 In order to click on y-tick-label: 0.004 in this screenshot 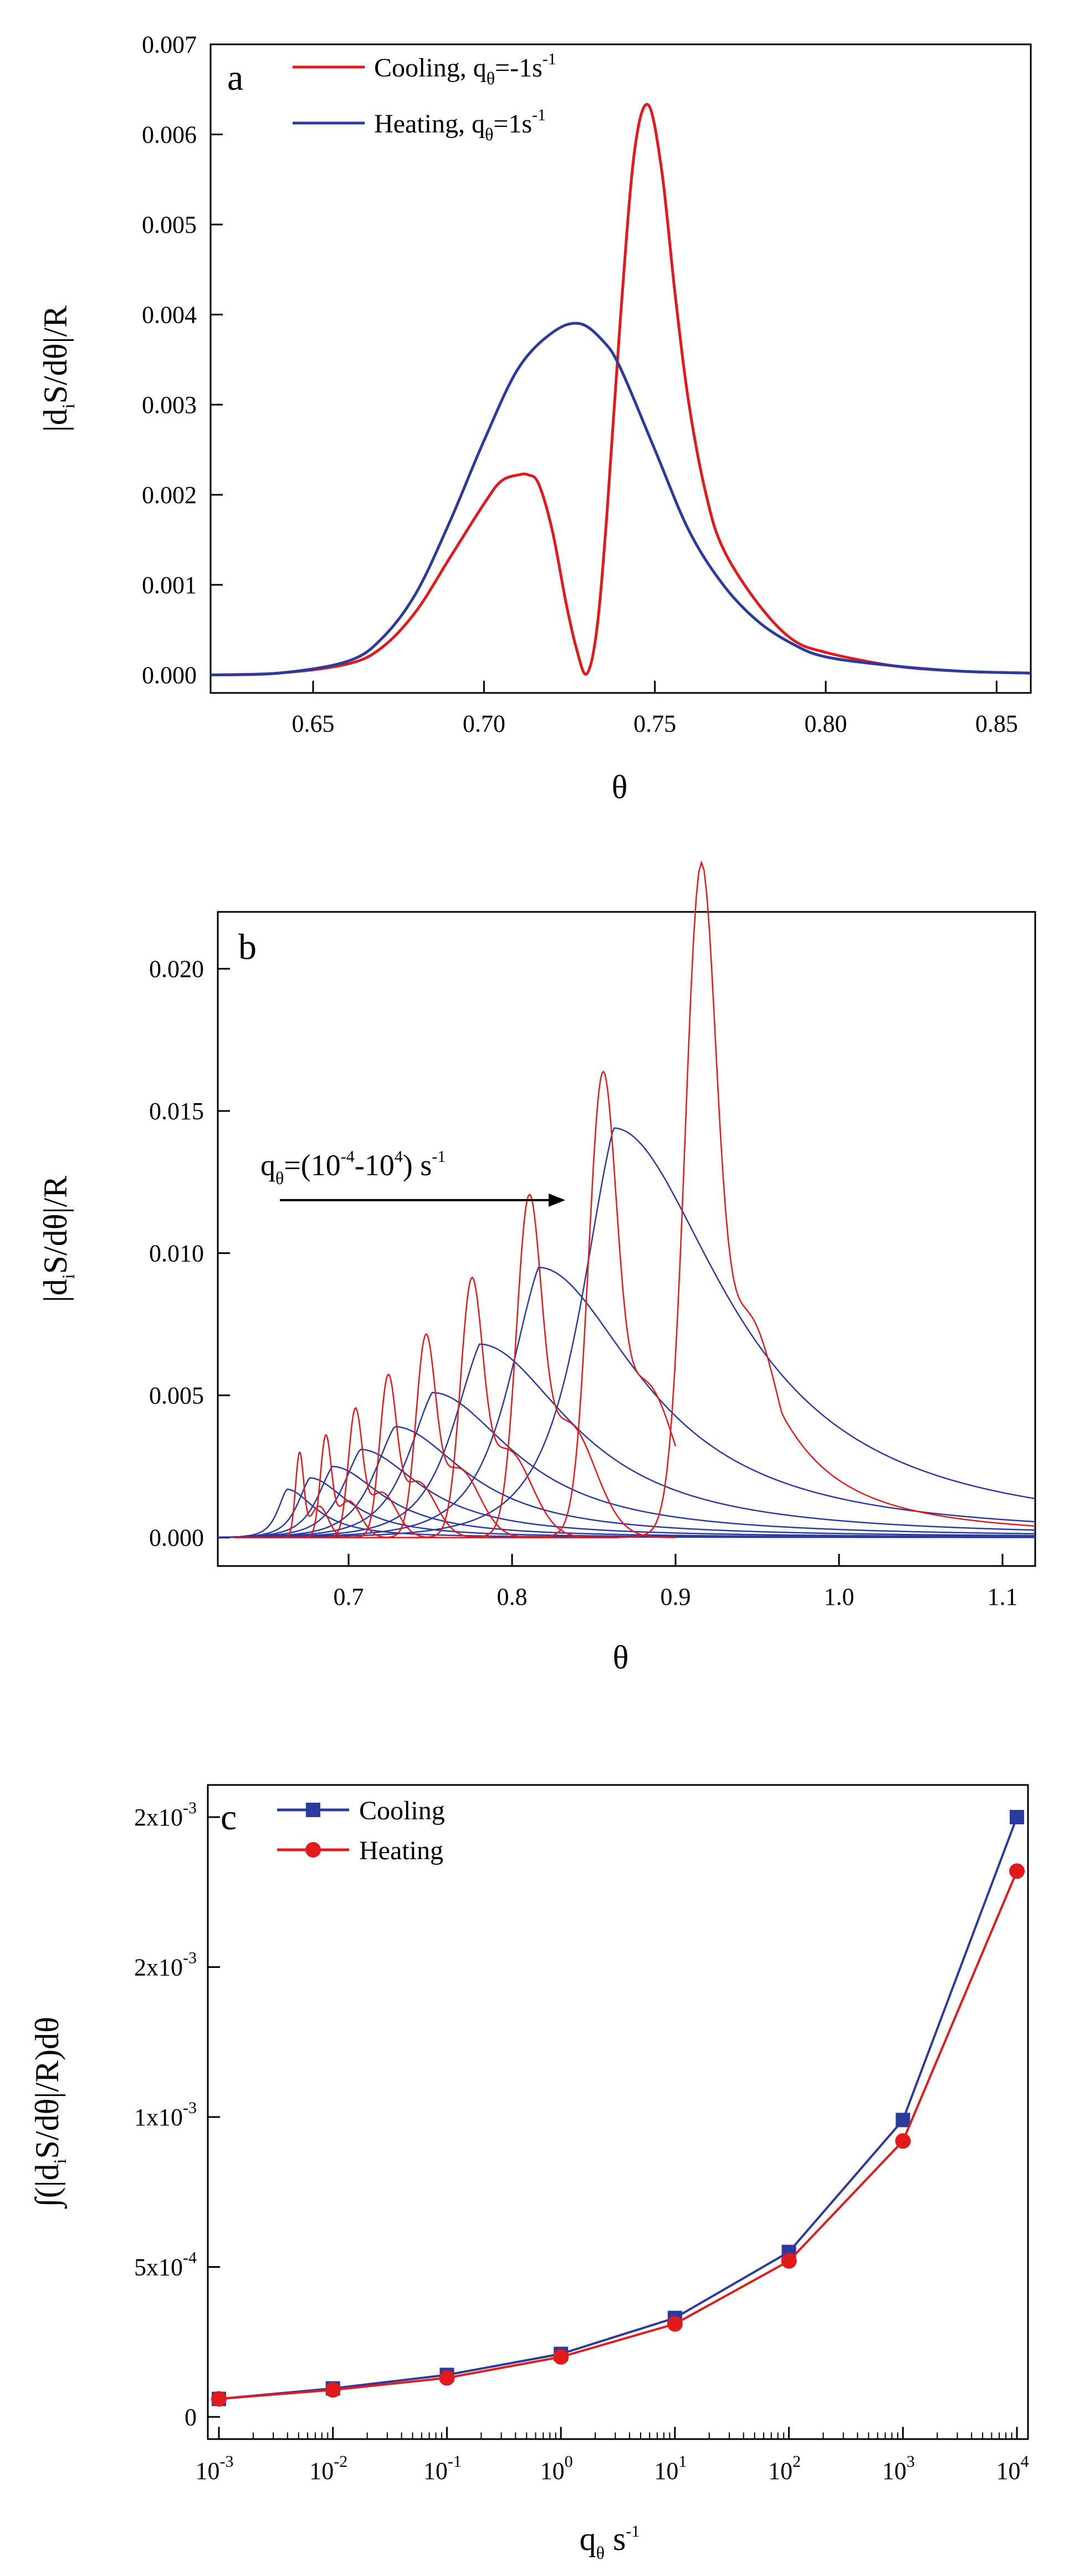, I will do `click(169, 315)`.